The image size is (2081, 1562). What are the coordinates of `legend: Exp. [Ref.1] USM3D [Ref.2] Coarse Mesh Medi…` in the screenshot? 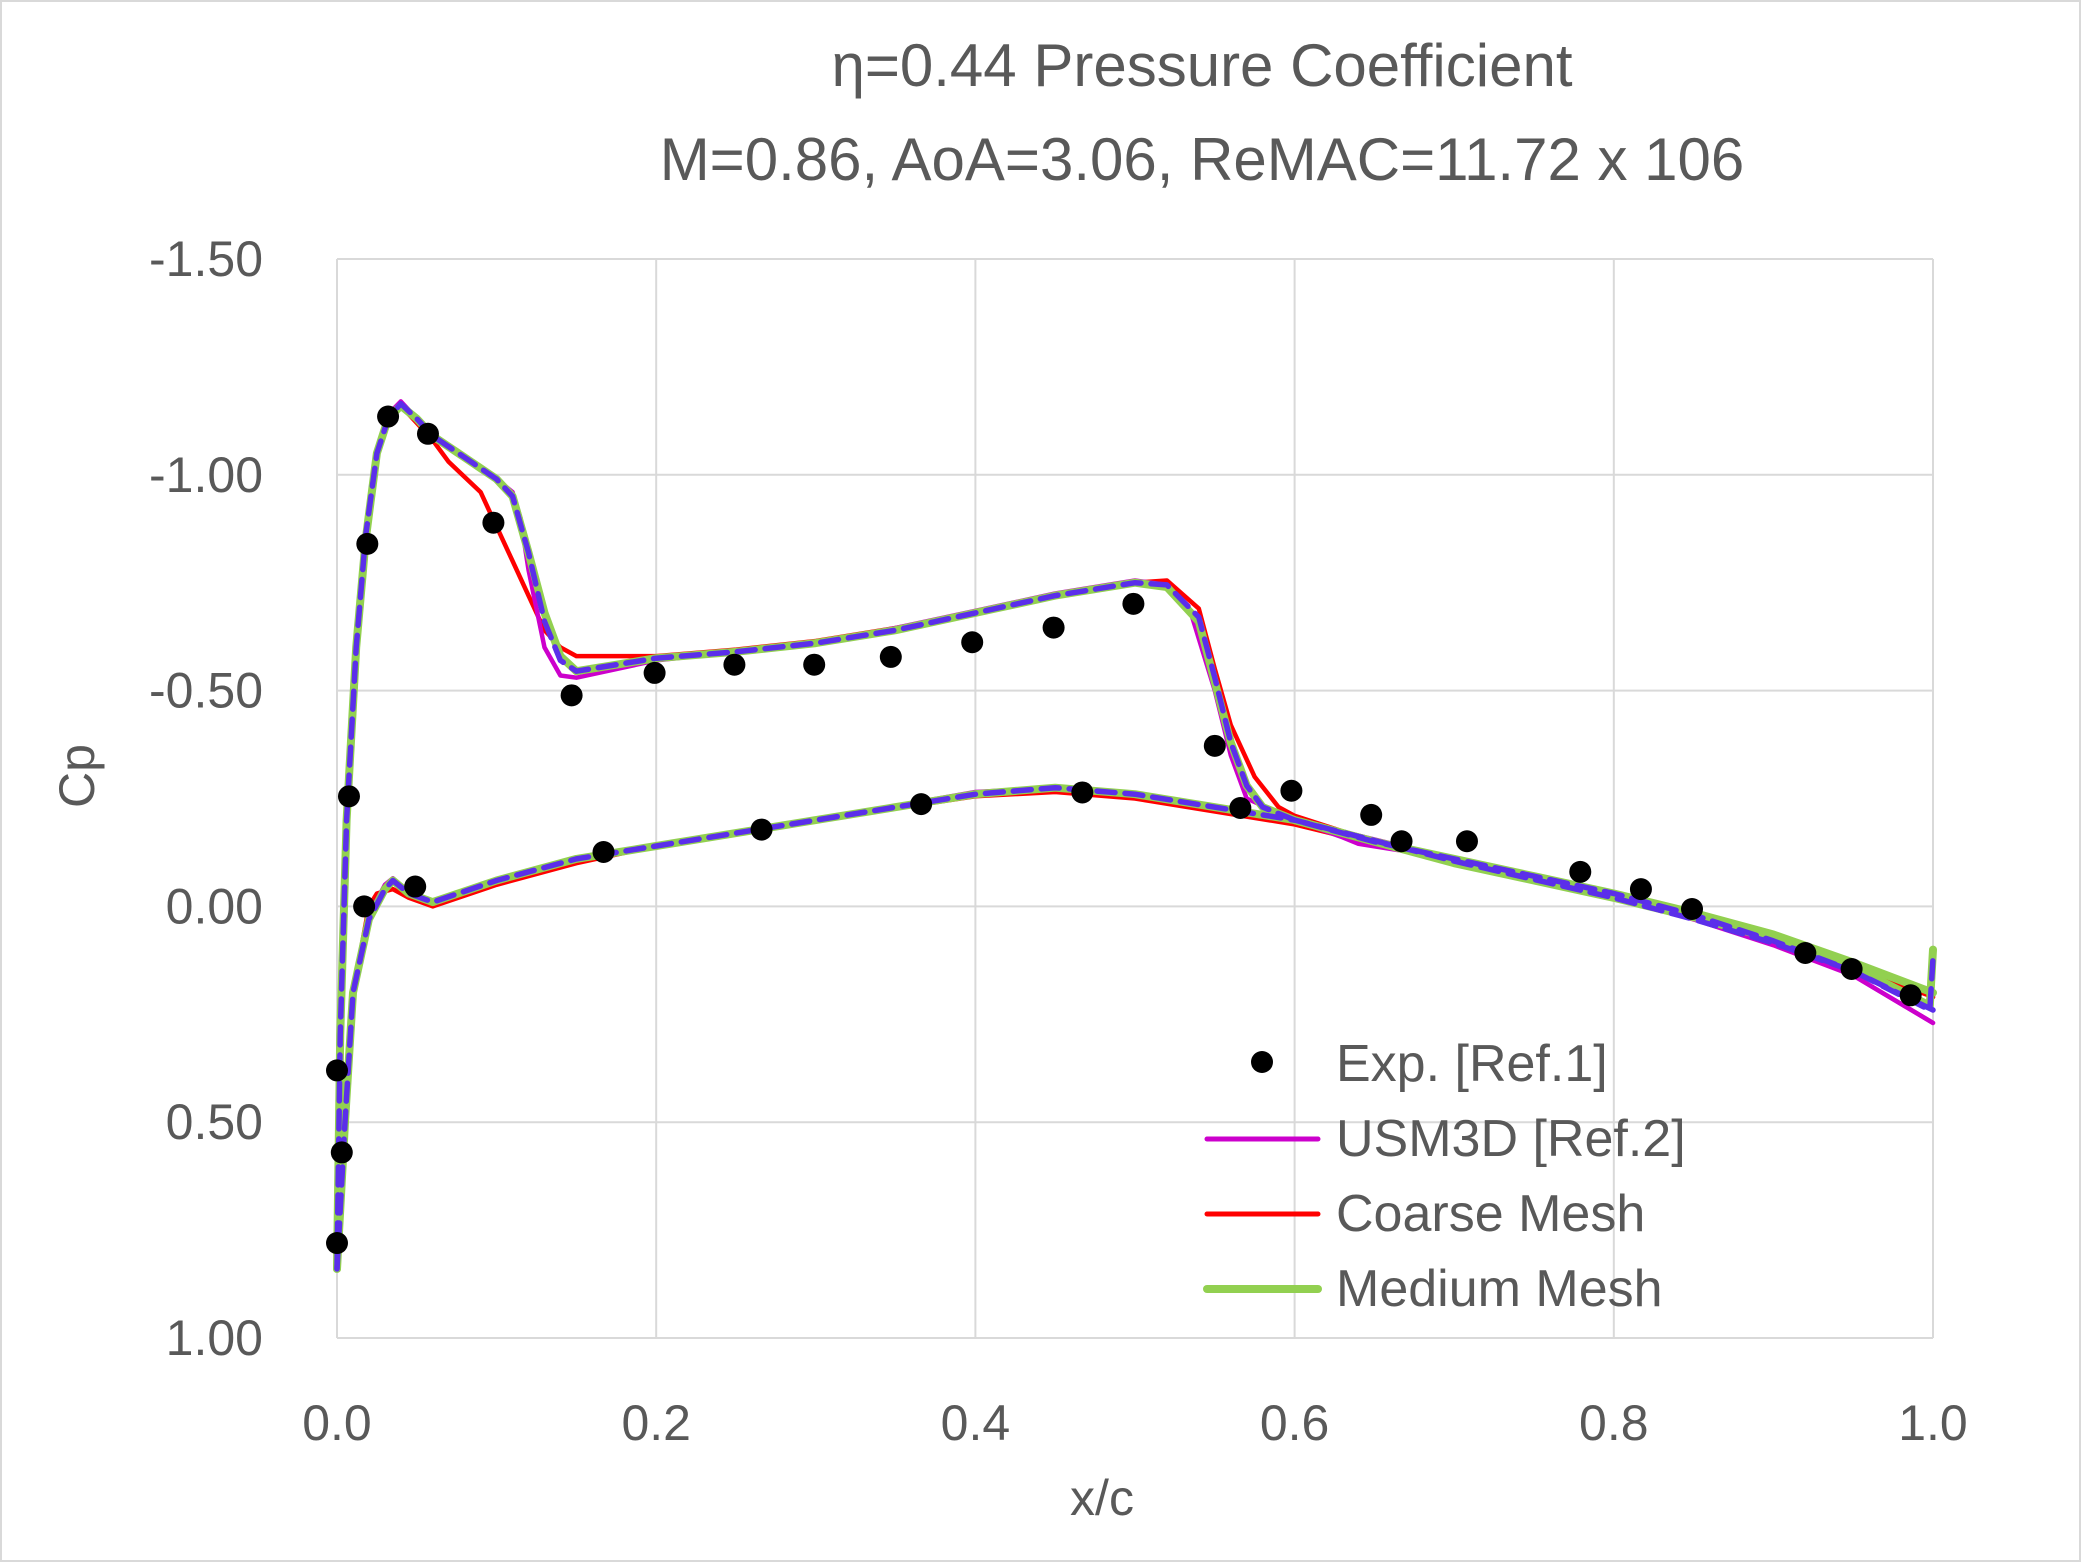 It's located at (1444, 1176).